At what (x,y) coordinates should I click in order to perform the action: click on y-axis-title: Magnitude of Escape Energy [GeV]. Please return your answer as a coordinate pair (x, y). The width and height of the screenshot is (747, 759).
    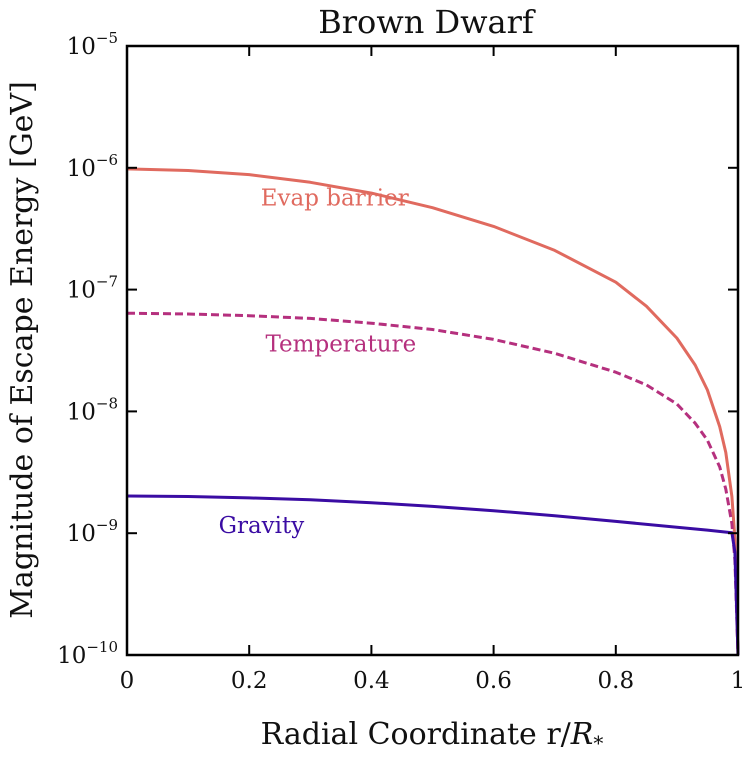
    Looking at the image, I should click on (22, 350).